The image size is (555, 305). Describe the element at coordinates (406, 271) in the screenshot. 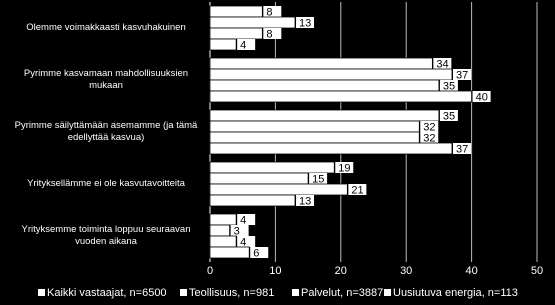

I see `x-tick-label: 30` at that location.